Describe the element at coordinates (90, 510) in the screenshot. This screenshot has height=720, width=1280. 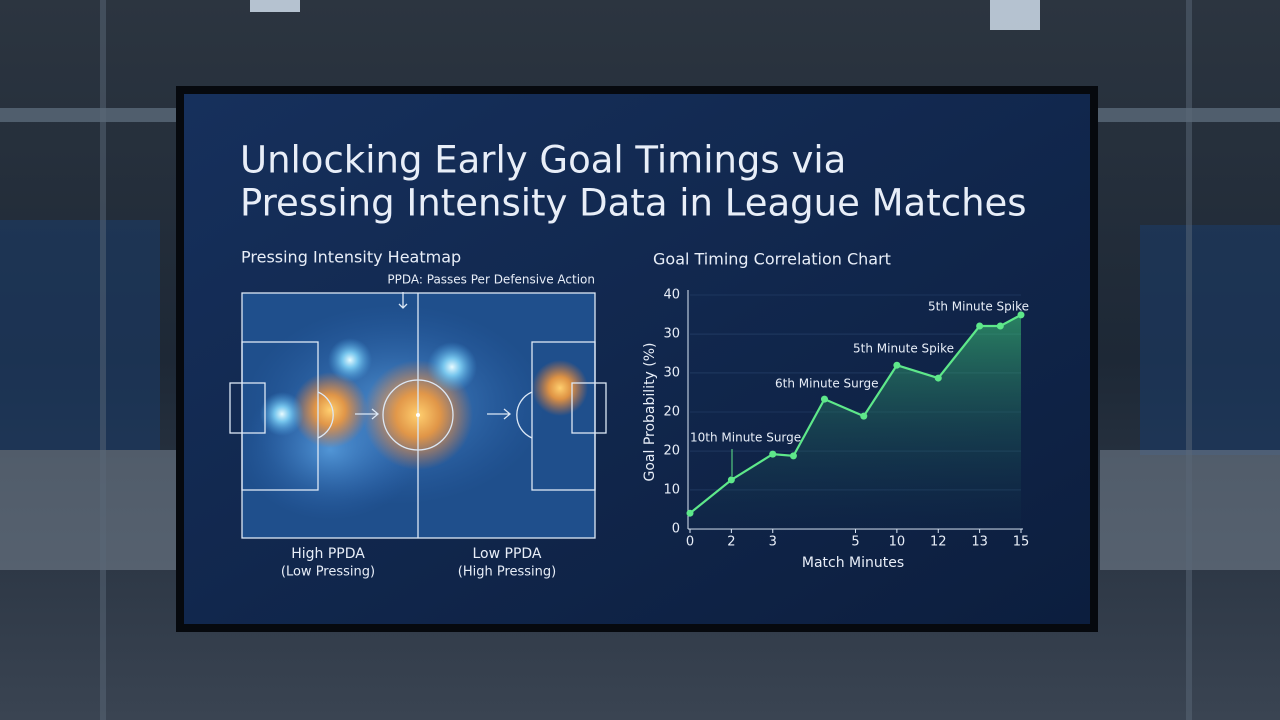
I see `background-desk` at that location.